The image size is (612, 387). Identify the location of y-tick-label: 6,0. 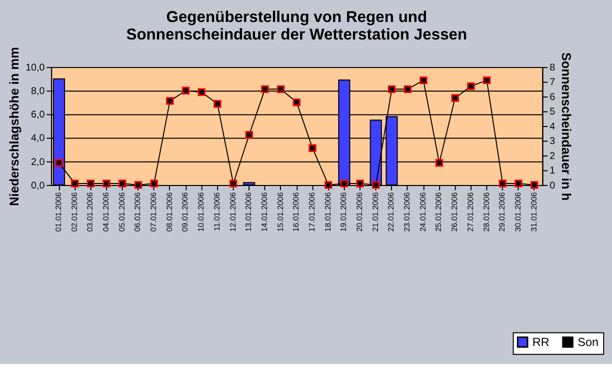
(38, 115).